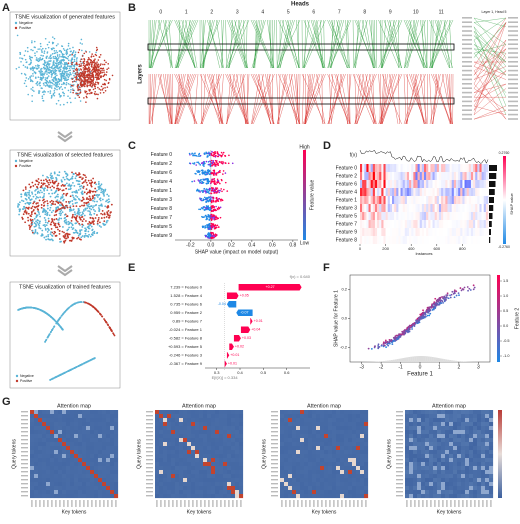  What do you see at coordinates (16, 166) in the screenshot?
I see `legend-marker` at bounding box center [16, 166].